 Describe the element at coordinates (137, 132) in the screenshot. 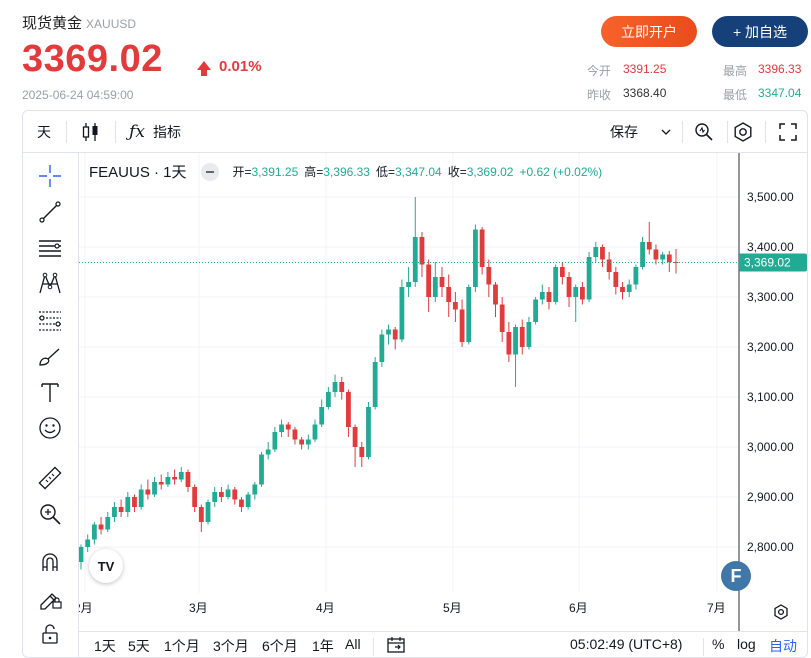

I see `indicators-icon: ƒx` at that location.